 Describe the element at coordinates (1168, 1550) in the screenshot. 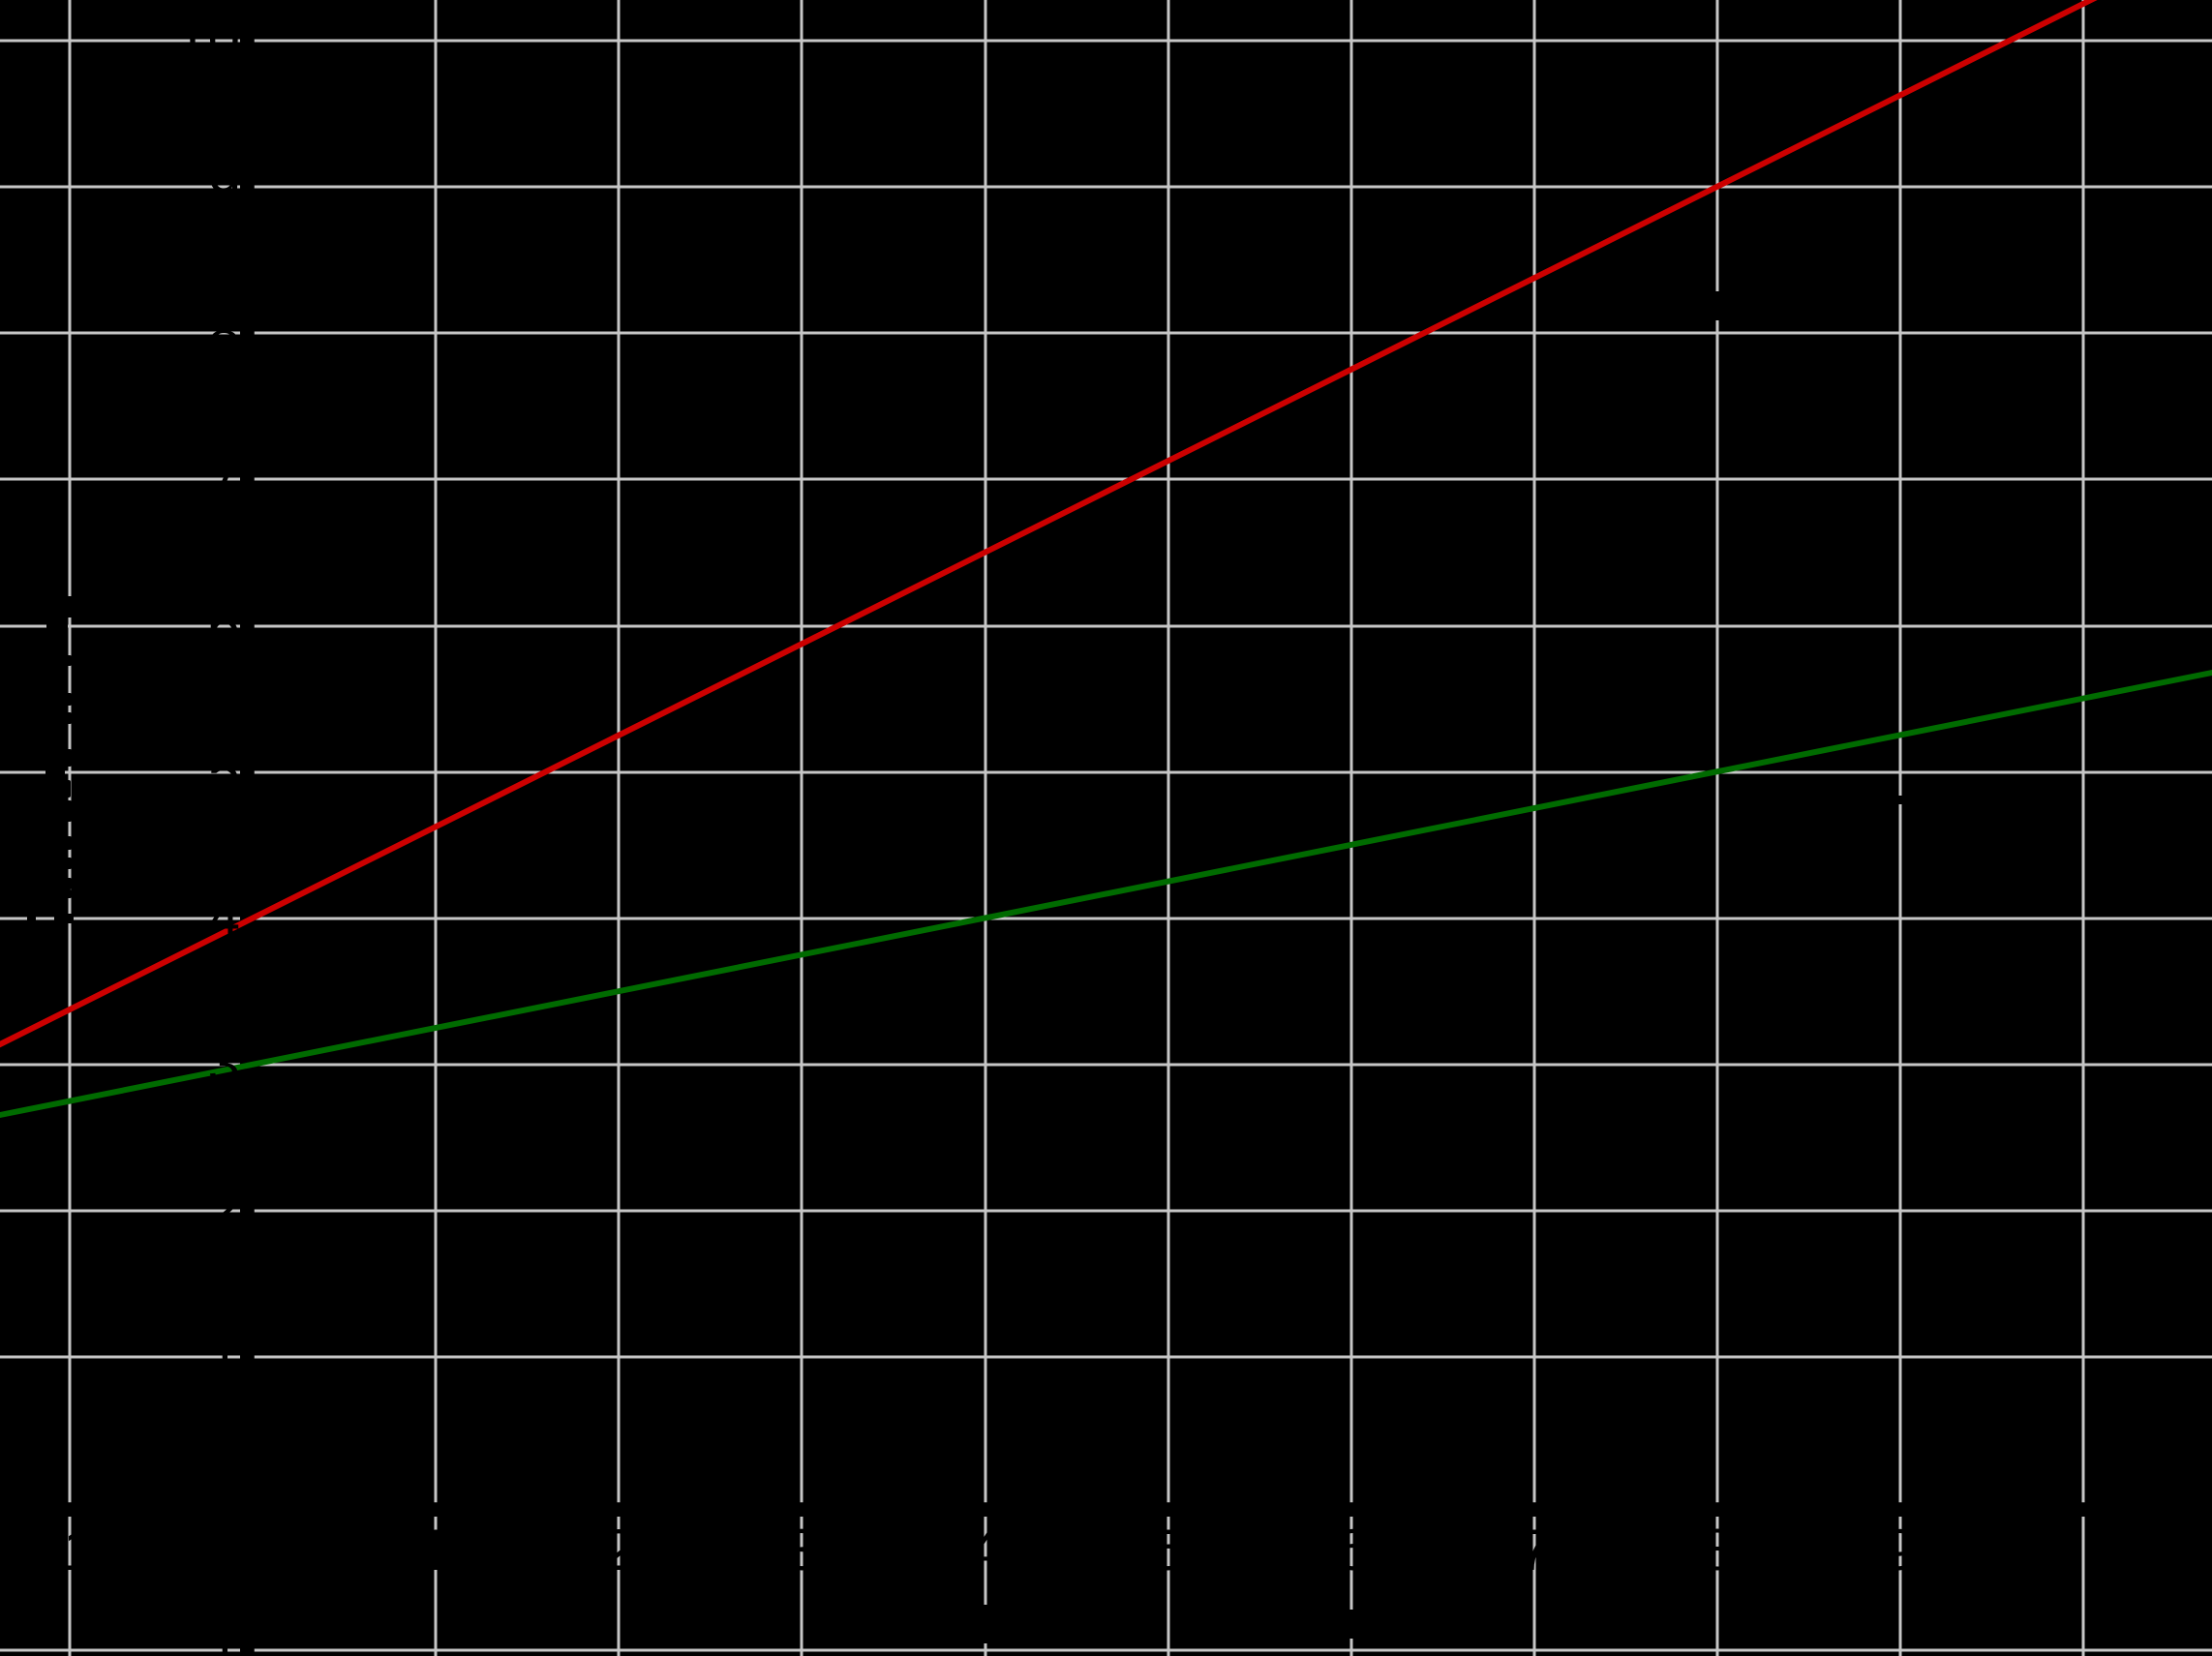

I see `x-tick-label: 5` at that location.